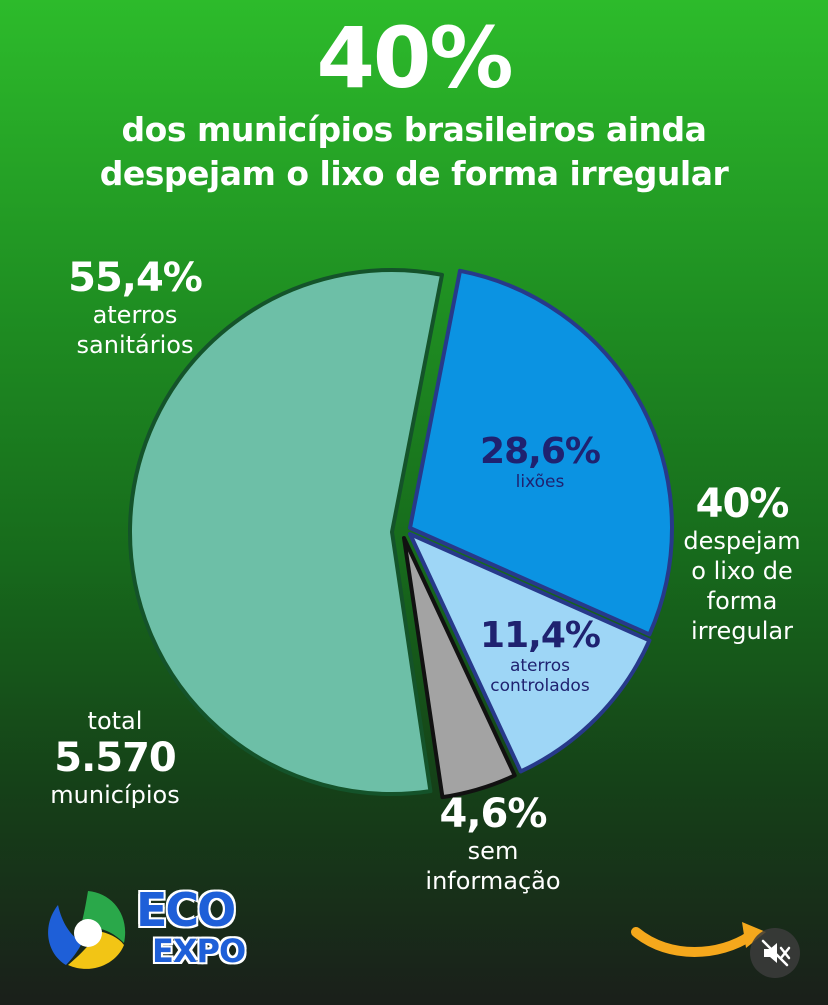 Image resolution: width=828 pixels, height=1005 pixels. I want to click on label-aterros-controlados-line1: aterros, so click(540, 666).